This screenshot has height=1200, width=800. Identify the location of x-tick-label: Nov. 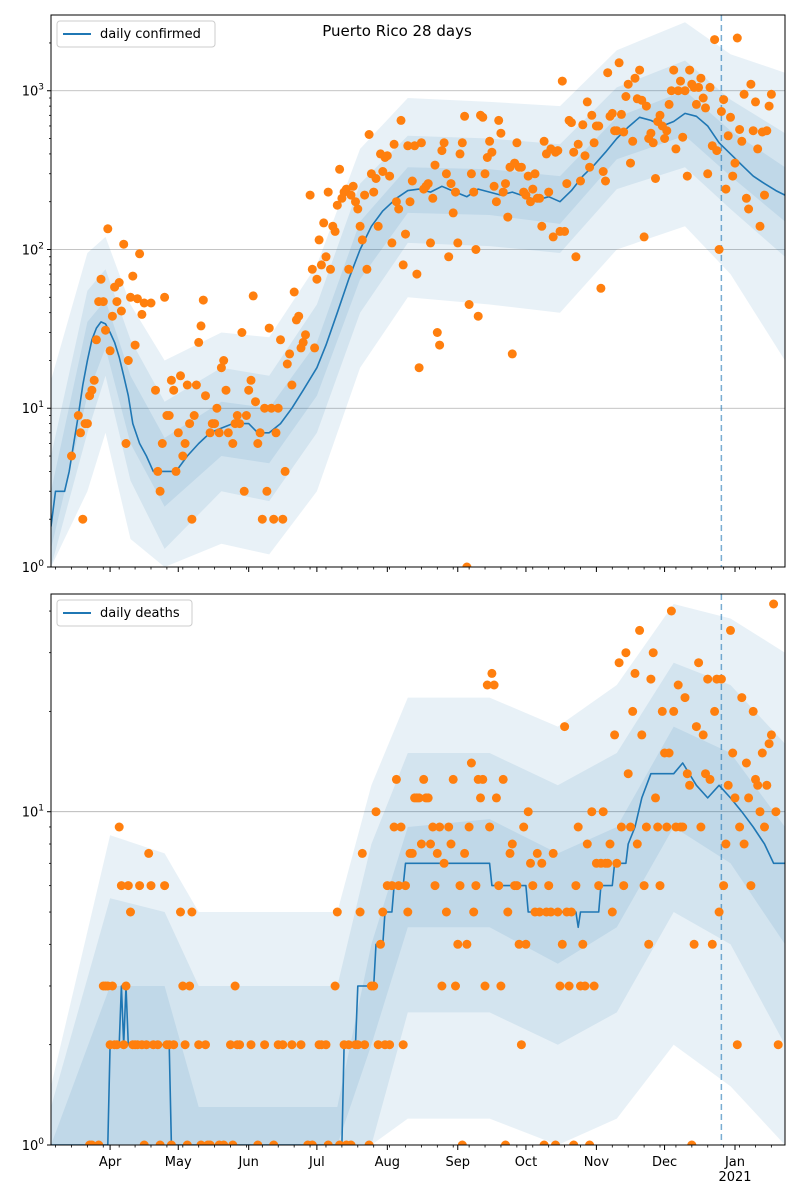
(597, 1162).